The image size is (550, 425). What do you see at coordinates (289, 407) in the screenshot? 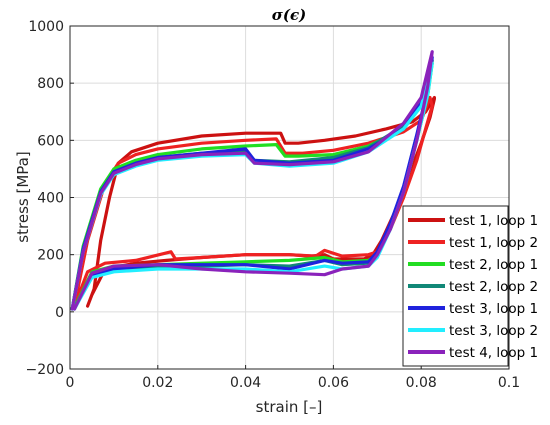
I see `x-axis-label: strain [–]` at bounding box center [289, 407].